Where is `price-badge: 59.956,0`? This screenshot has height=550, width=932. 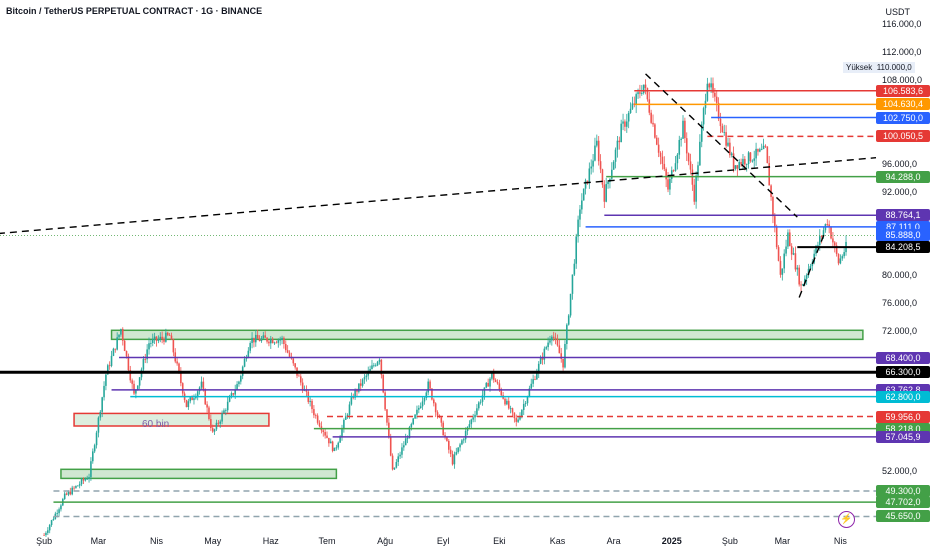
price-badge: 59.956,0 is located at coordinates (903, 416).